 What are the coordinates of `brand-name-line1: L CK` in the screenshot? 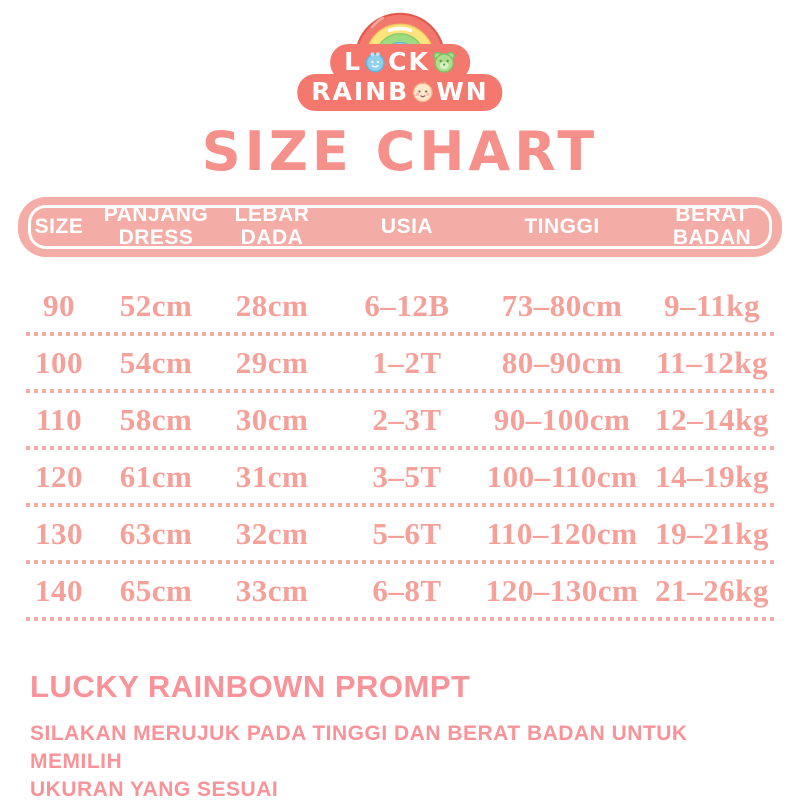 It's located at (400, 62).